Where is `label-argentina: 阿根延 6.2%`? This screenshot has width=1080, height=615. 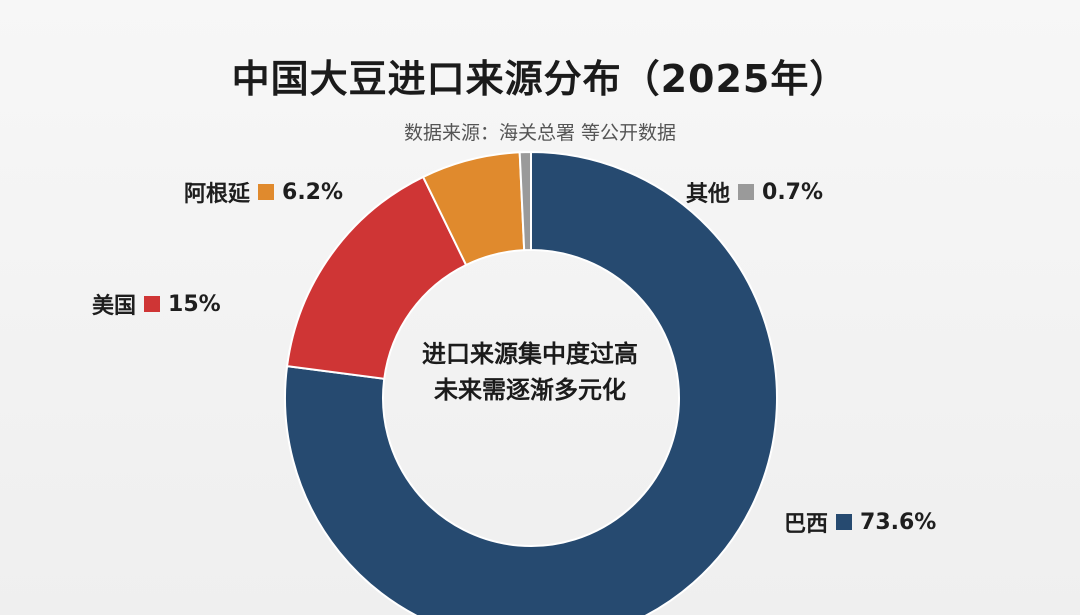 label-argentina: 阿根延 6.2% is located at coordinates (263, 192).